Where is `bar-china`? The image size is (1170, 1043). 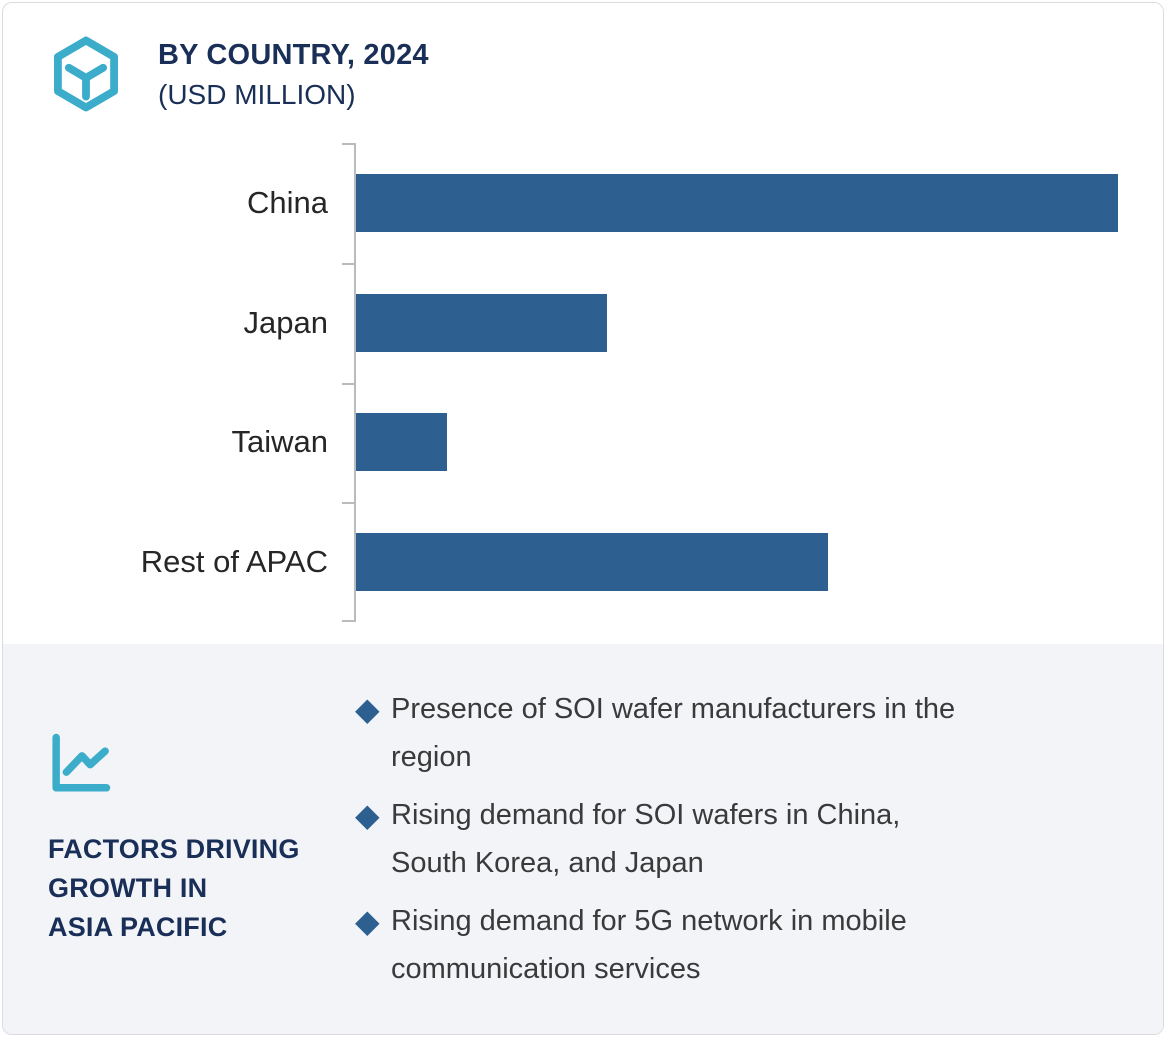 bar-china is located at coordinates (737, 202).